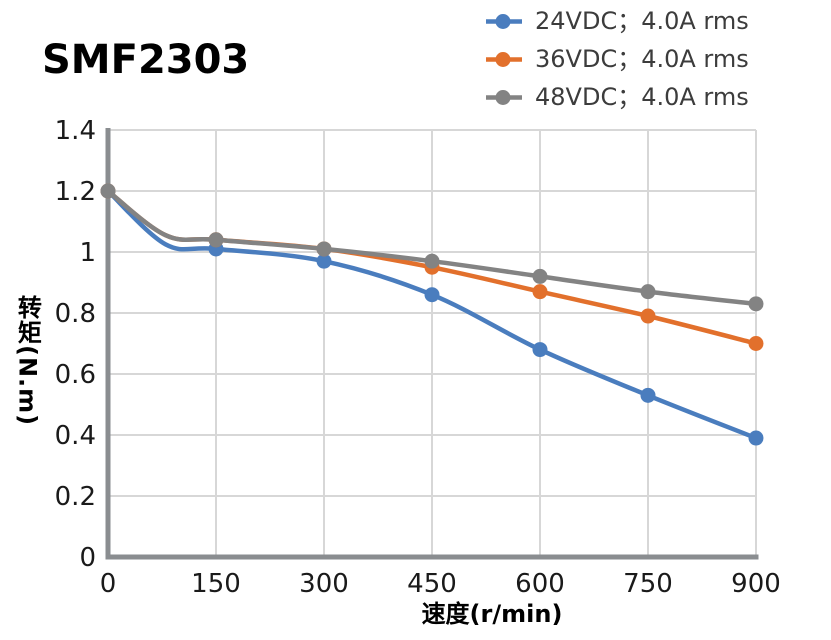 This screenshot has height=640, width=831. What do you see at coordinates (108, 584) in the screenshot?
I see `x-tick-label: 0` at bounding box center [108, 584].